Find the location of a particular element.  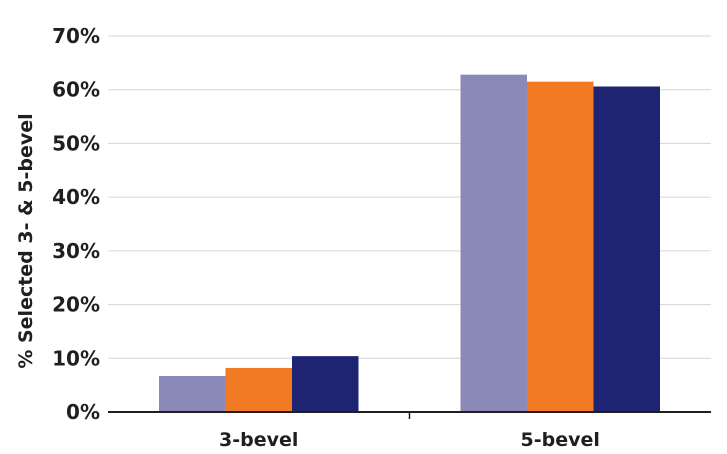

y-tick-label: 70% is located at coordinates (76, 36).